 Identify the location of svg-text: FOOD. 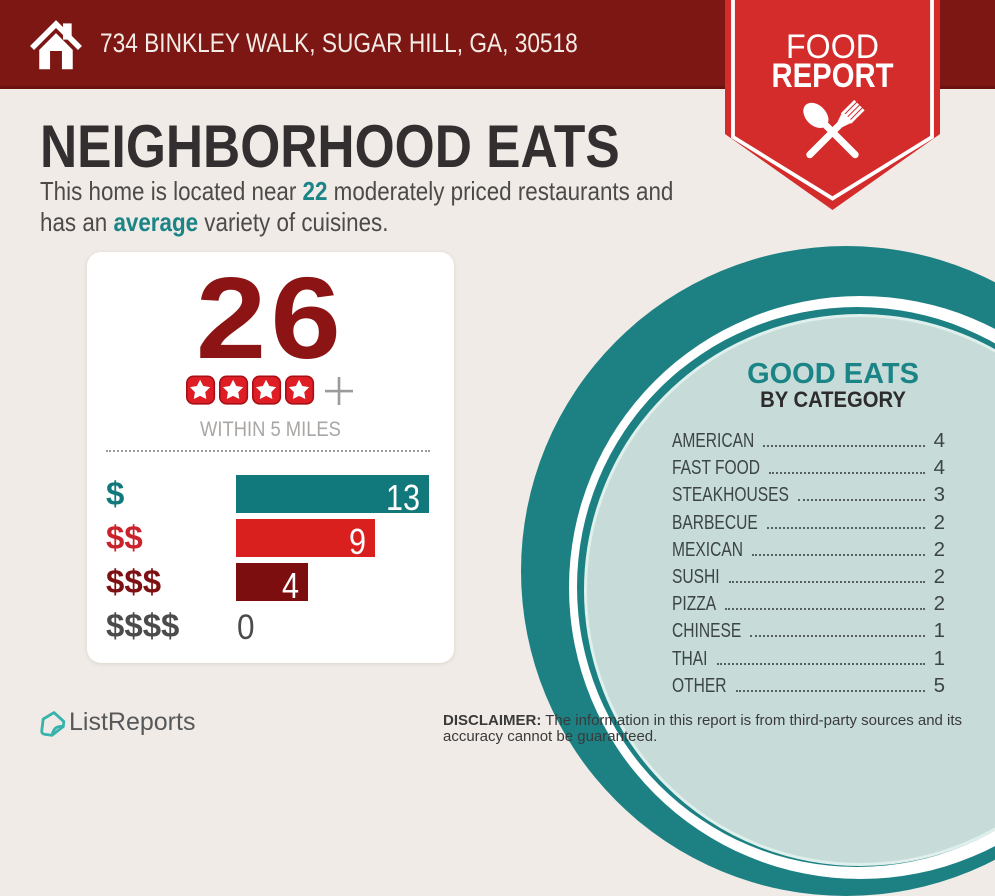
(832, 47).